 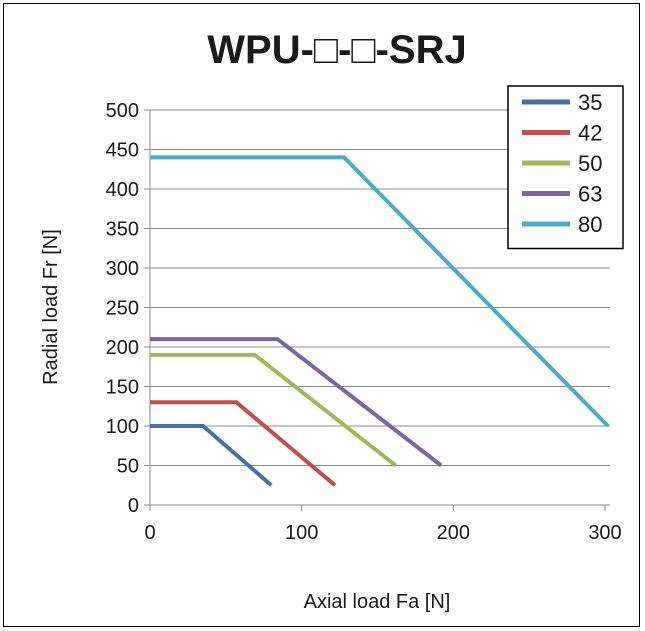 What do you see at coordinates (133, 506) in the screenshot?
I see `y-tick-label: 0` at bounding box center [133, 506].